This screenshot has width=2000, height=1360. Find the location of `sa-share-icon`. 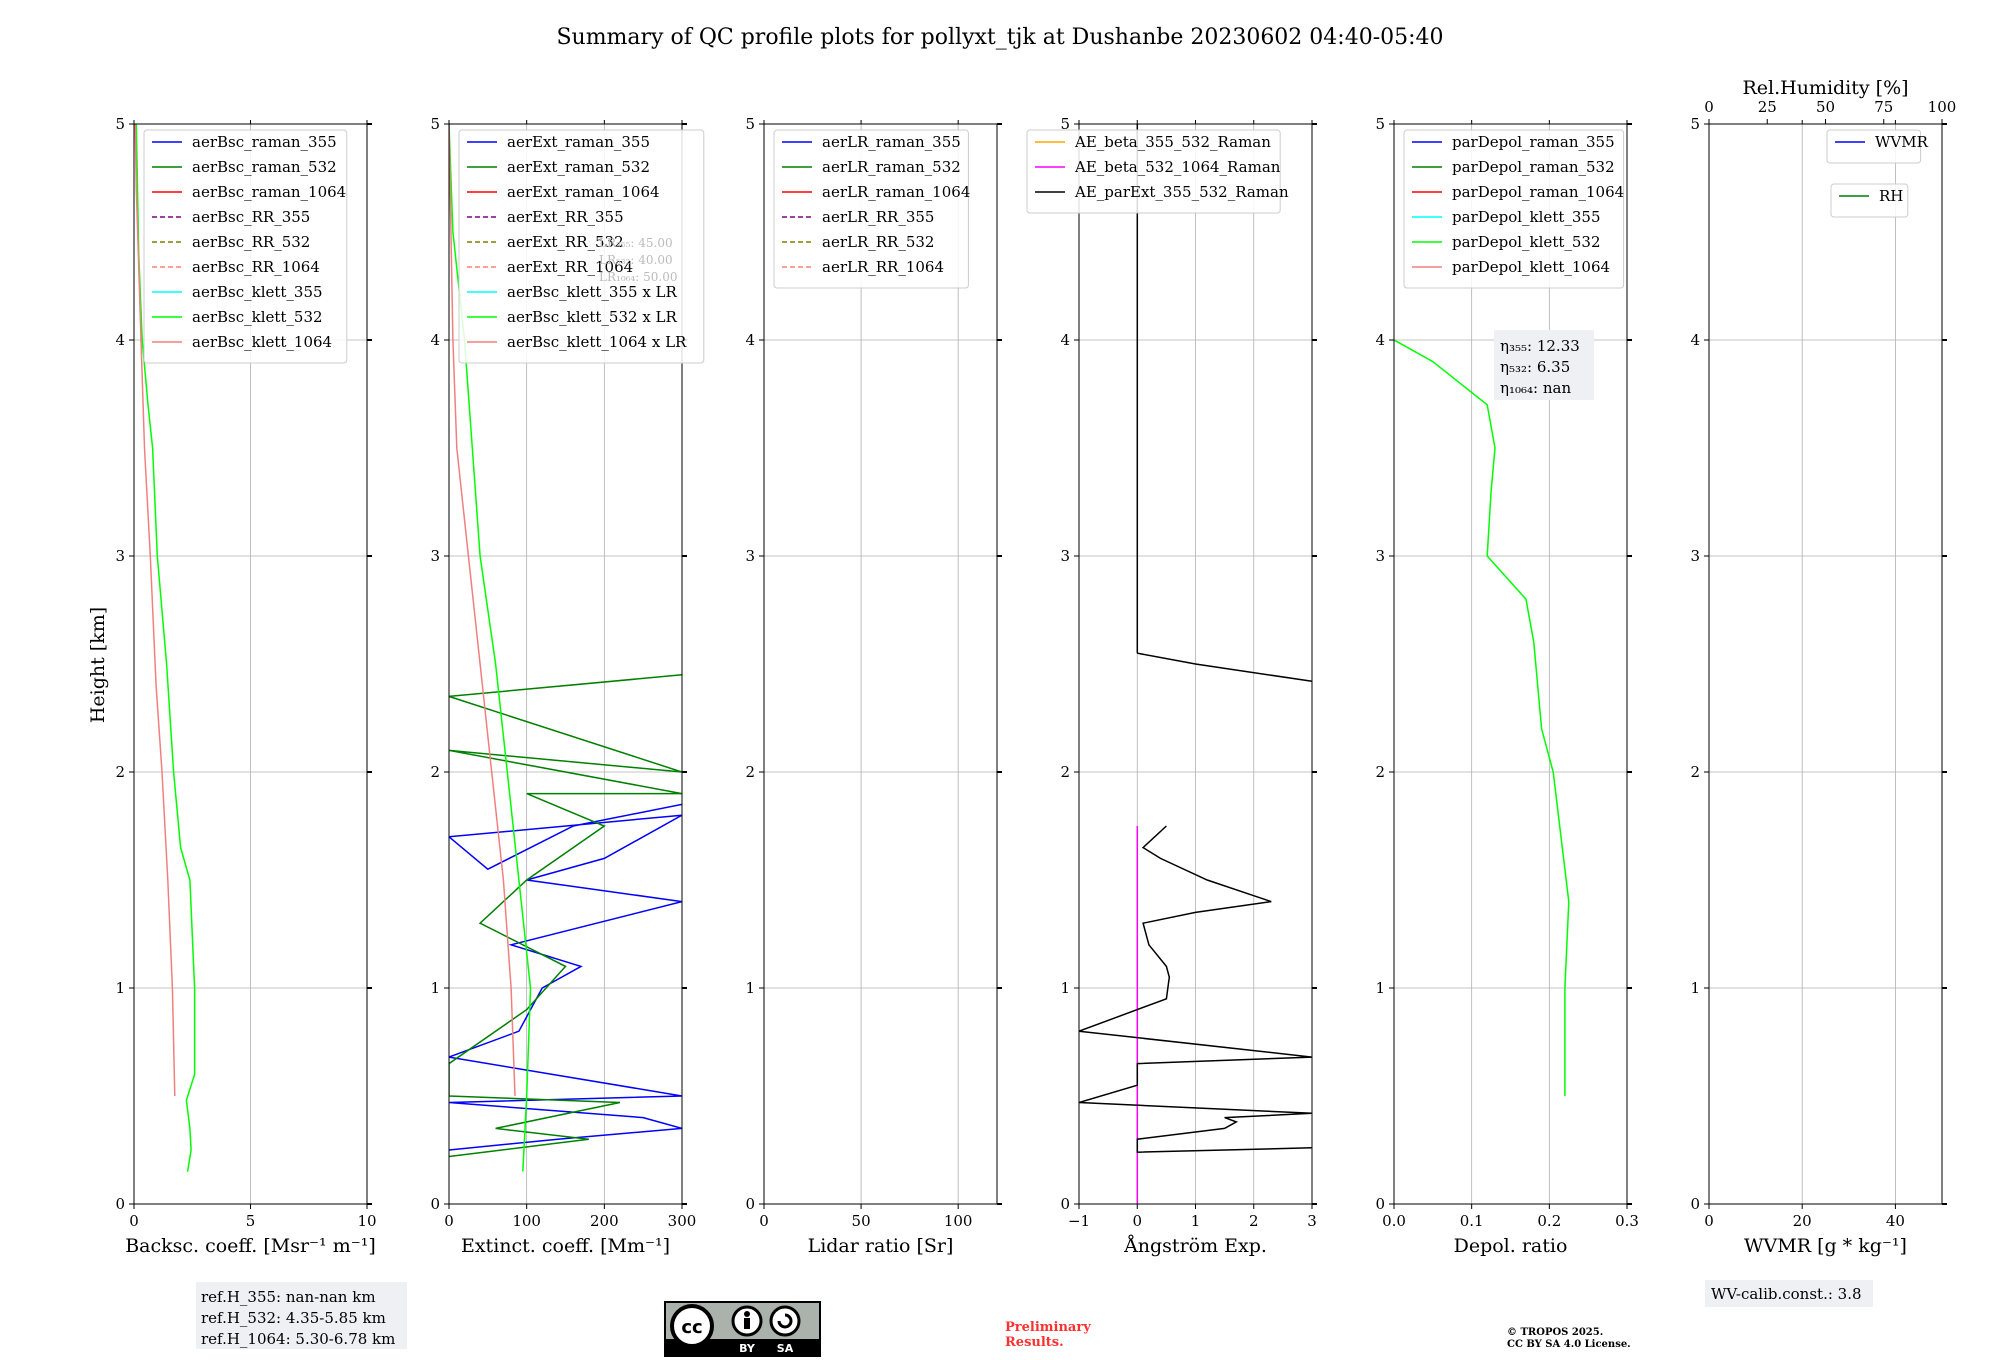

sa-share-icon is located at coordinates (785, 1321).